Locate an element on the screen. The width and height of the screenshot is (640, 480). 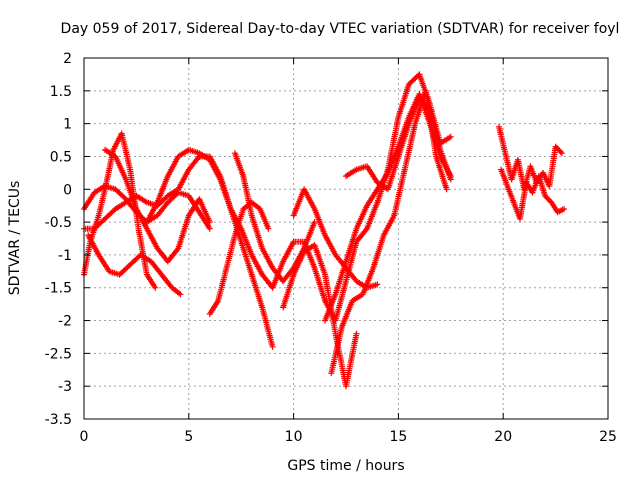
y-tick-label: -2.5 is located at coordinates (58, 354).